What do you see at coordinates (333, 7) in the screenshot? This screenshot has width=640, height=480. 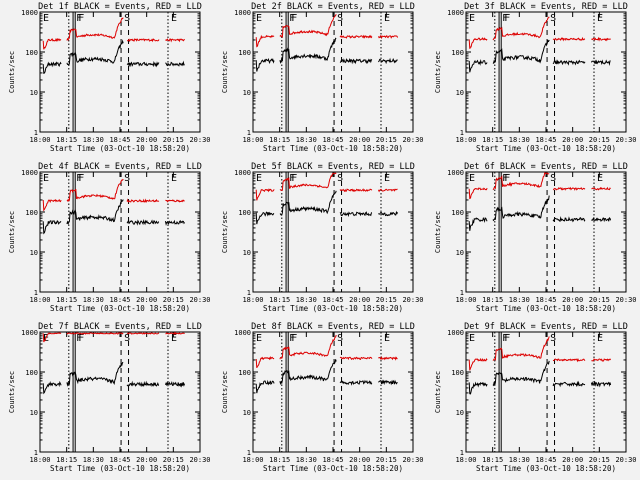 I see `panel-title: Det 2f BLACK = Events, RED = LLD` at bounding box center [333, 7].